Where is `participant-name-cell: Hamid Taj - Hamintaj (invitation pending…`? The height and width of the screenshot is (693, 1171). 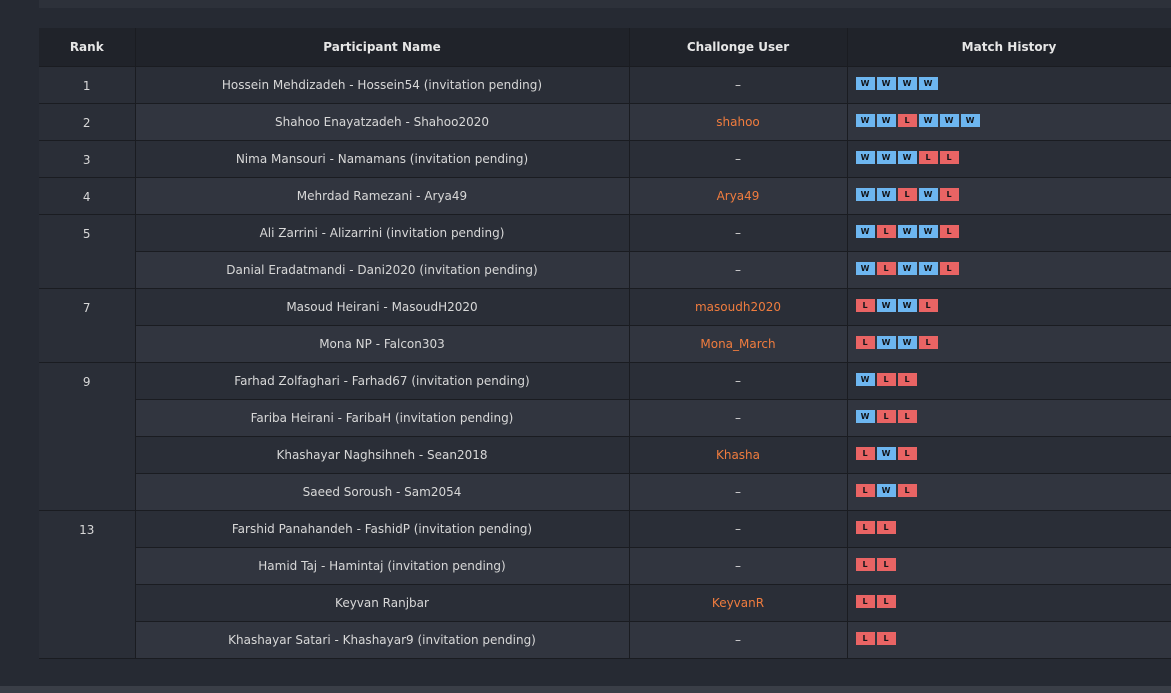 participant-name-cell: Hamid Taj - Hamintaj (invitation pending… is located at coordinates (382, 566).